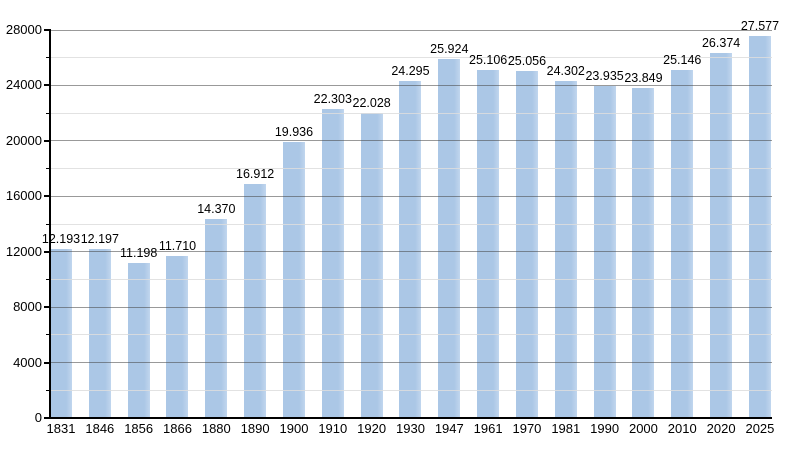 This screenshot has height=450, width=800. Describe the element at coordinates (23, 85) in the screenshot. I see `y-tick-label: 24000` at that location.